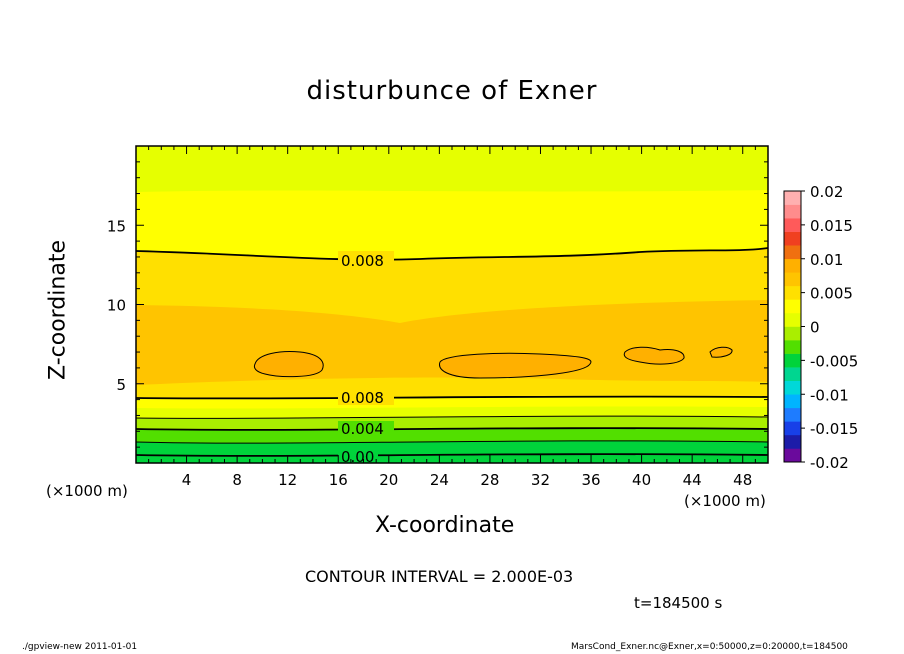 The image size is (904, 654). What do you see at coordinates (362, 398) in the screenshot?
I see `contour-label-2: 0.008` at bounding box center [362, 398].